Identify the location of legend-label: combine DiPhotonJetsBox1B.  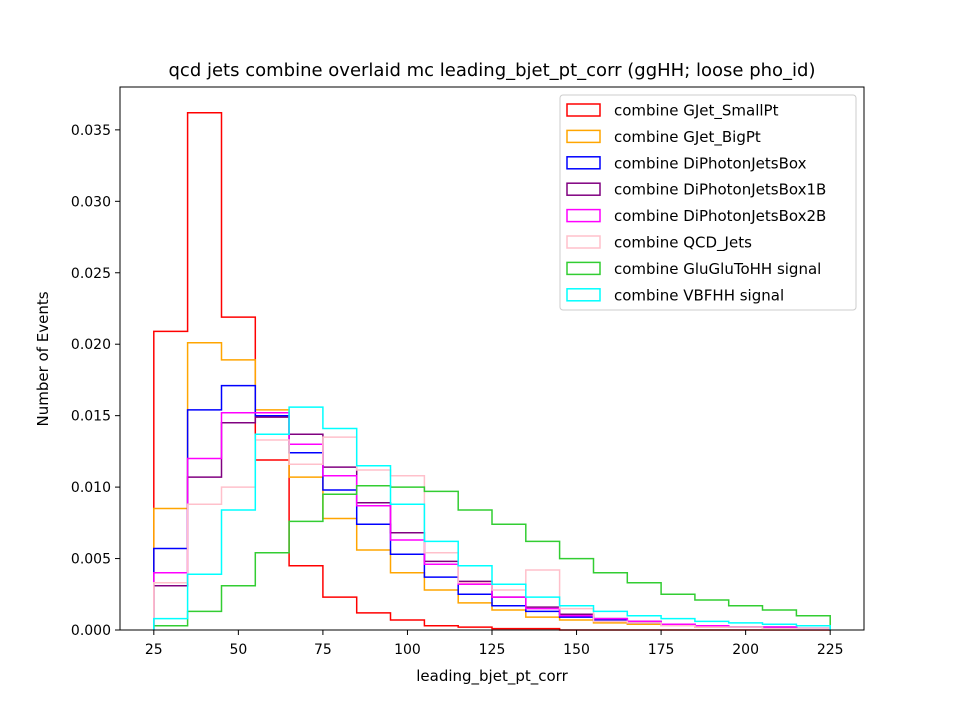
(720, 190).